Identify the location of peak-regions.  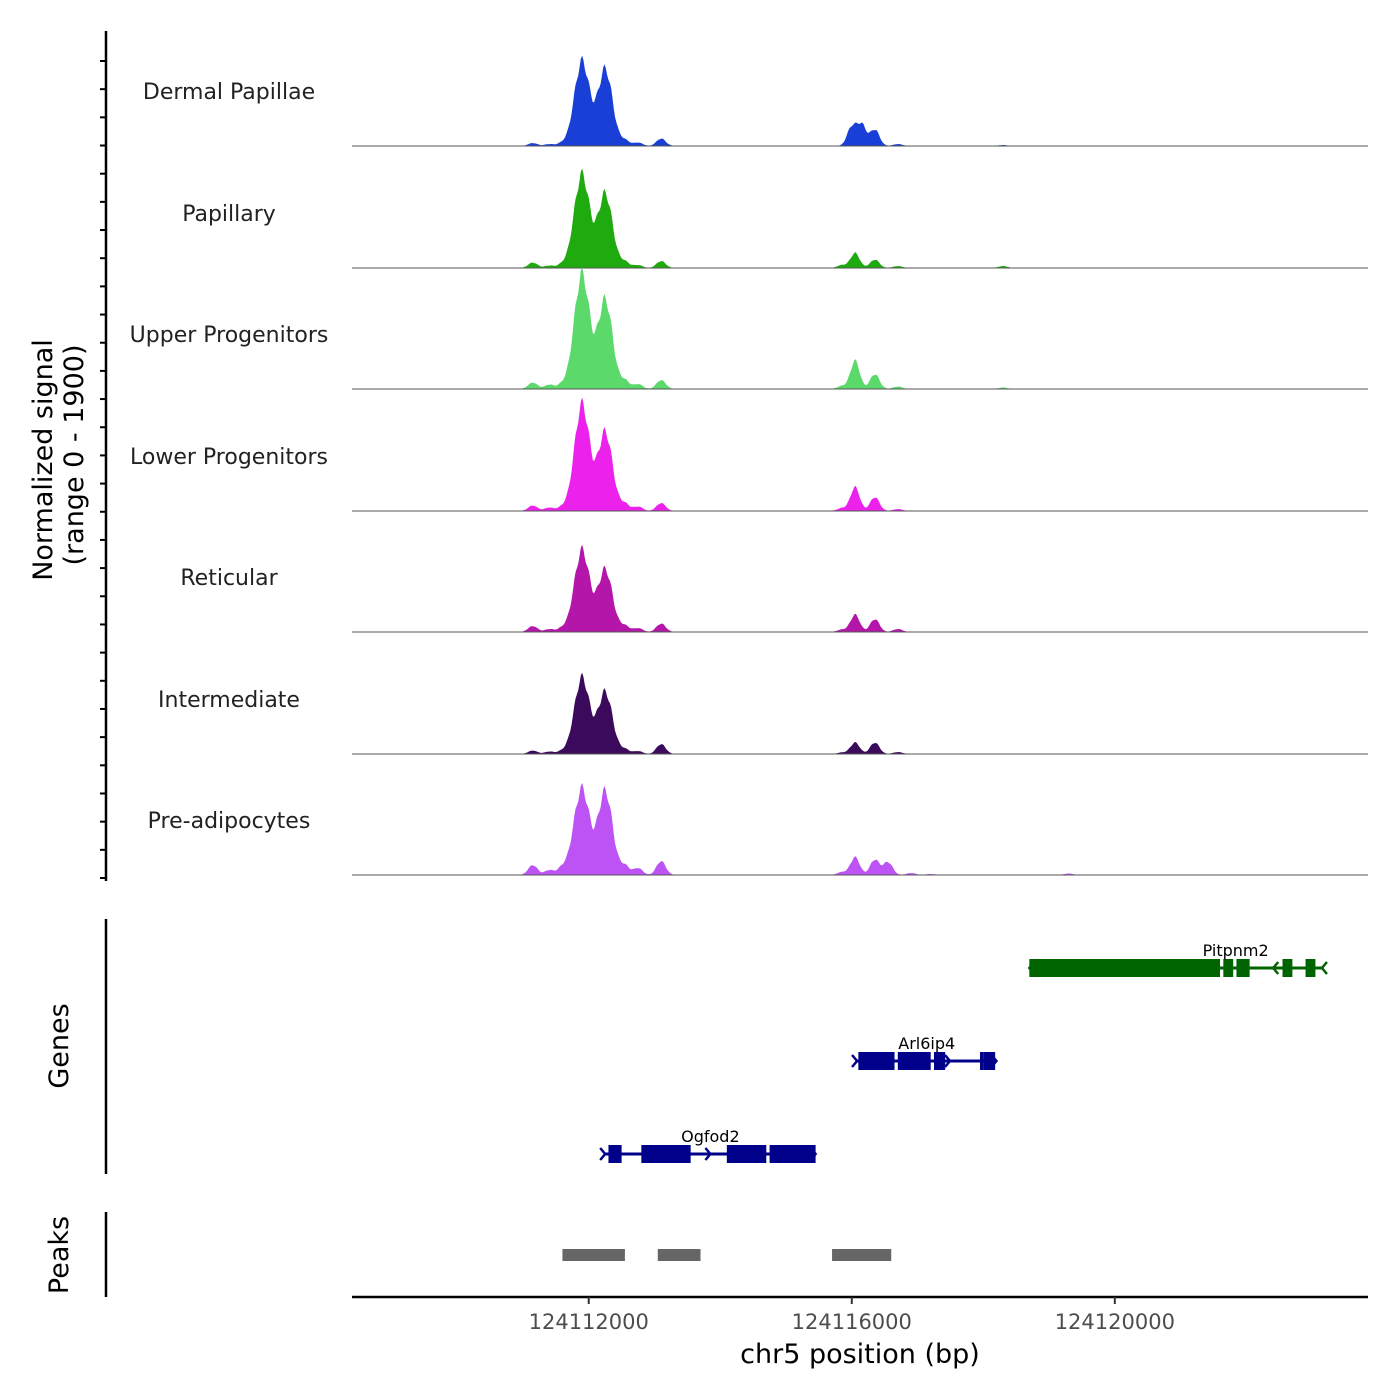
(727, 1255).